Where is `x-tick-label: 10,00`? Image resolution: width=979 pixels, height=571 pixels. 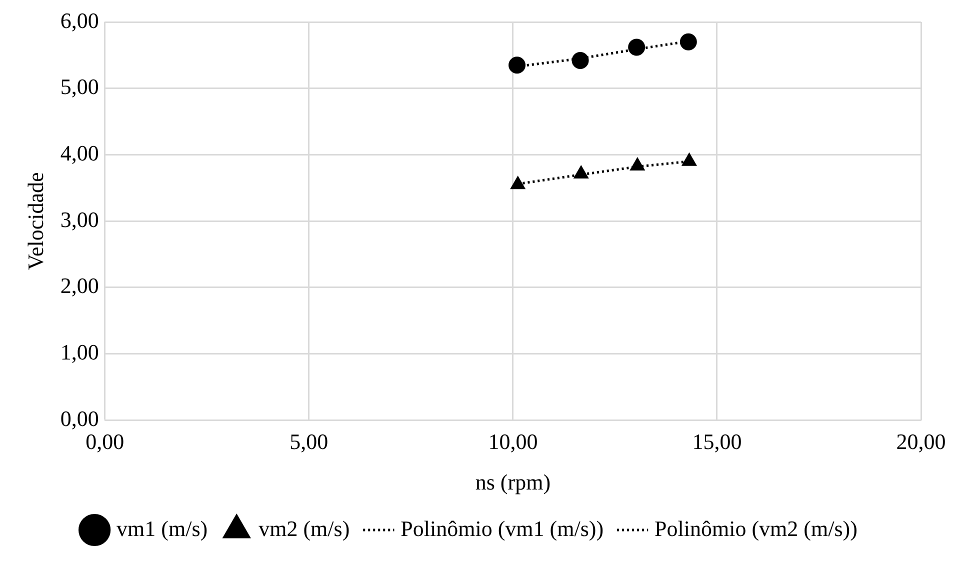 x-tick-label: 10,00 is located at coordinates (513, 441).